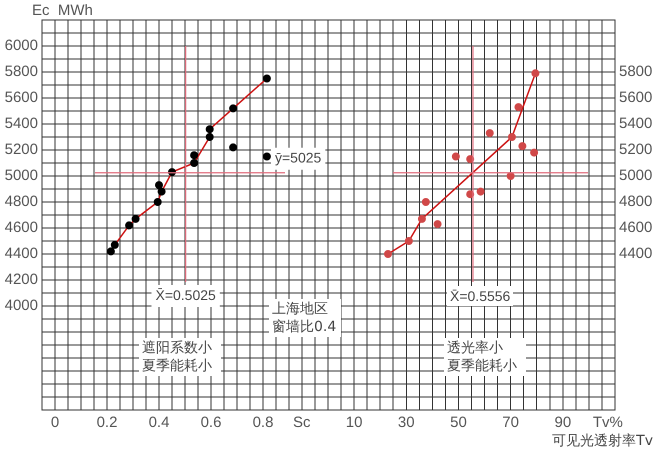  Describe the element at coordinates (21, 149) in the screenshot. I see `y-tick-label: 5200` at that location.